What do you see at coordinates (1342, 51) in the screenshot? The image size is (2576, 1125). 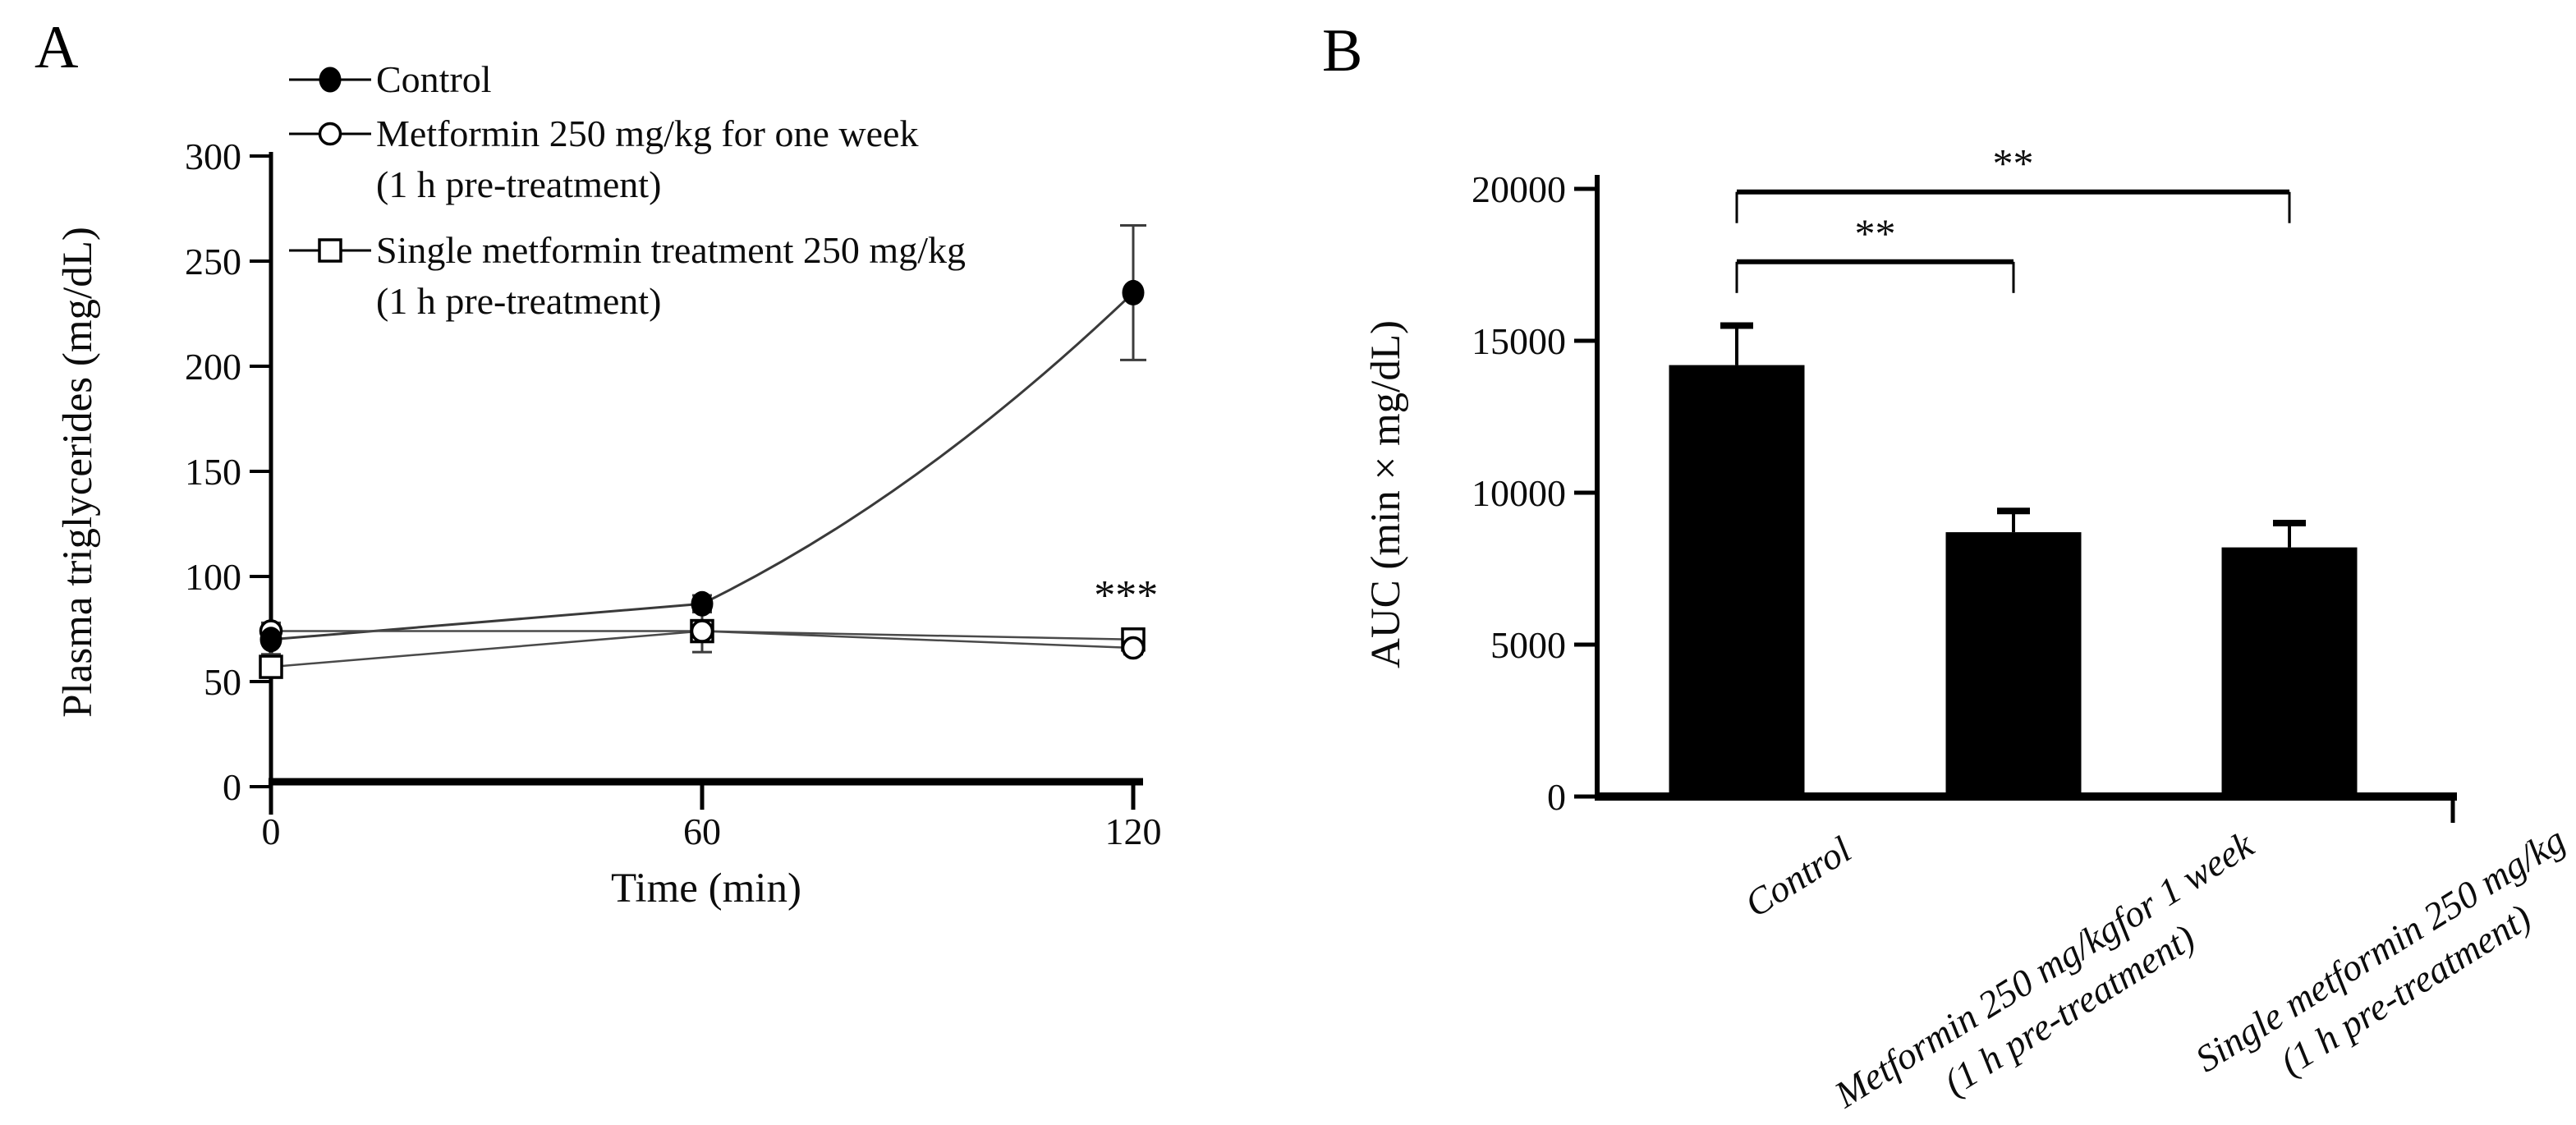 I see `panel-label-b: B` at bounding box center [1342, 51].